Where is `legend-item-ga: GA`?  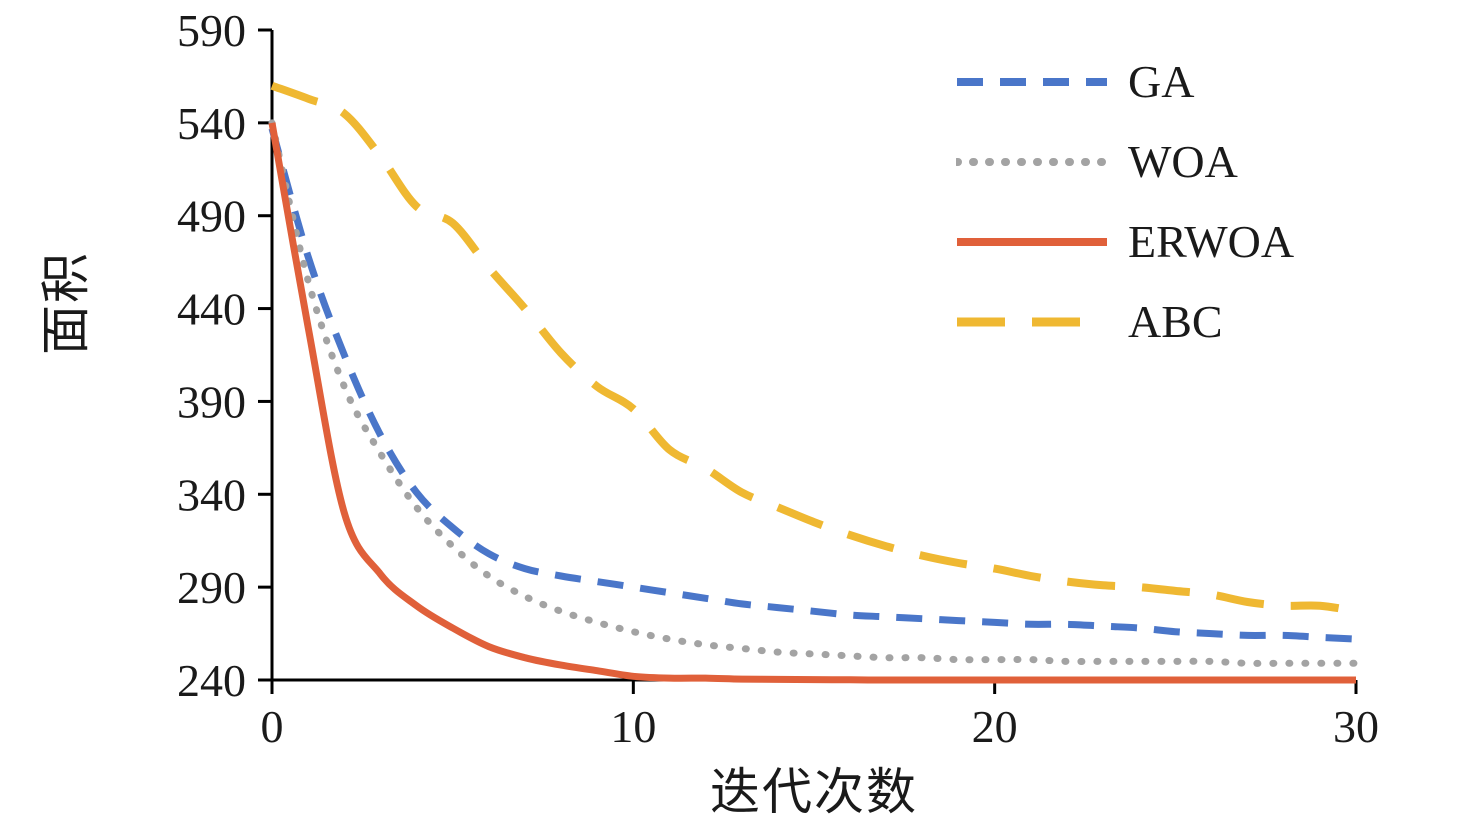
legend-item-ga: GA is located at coordinates (1125, 82).